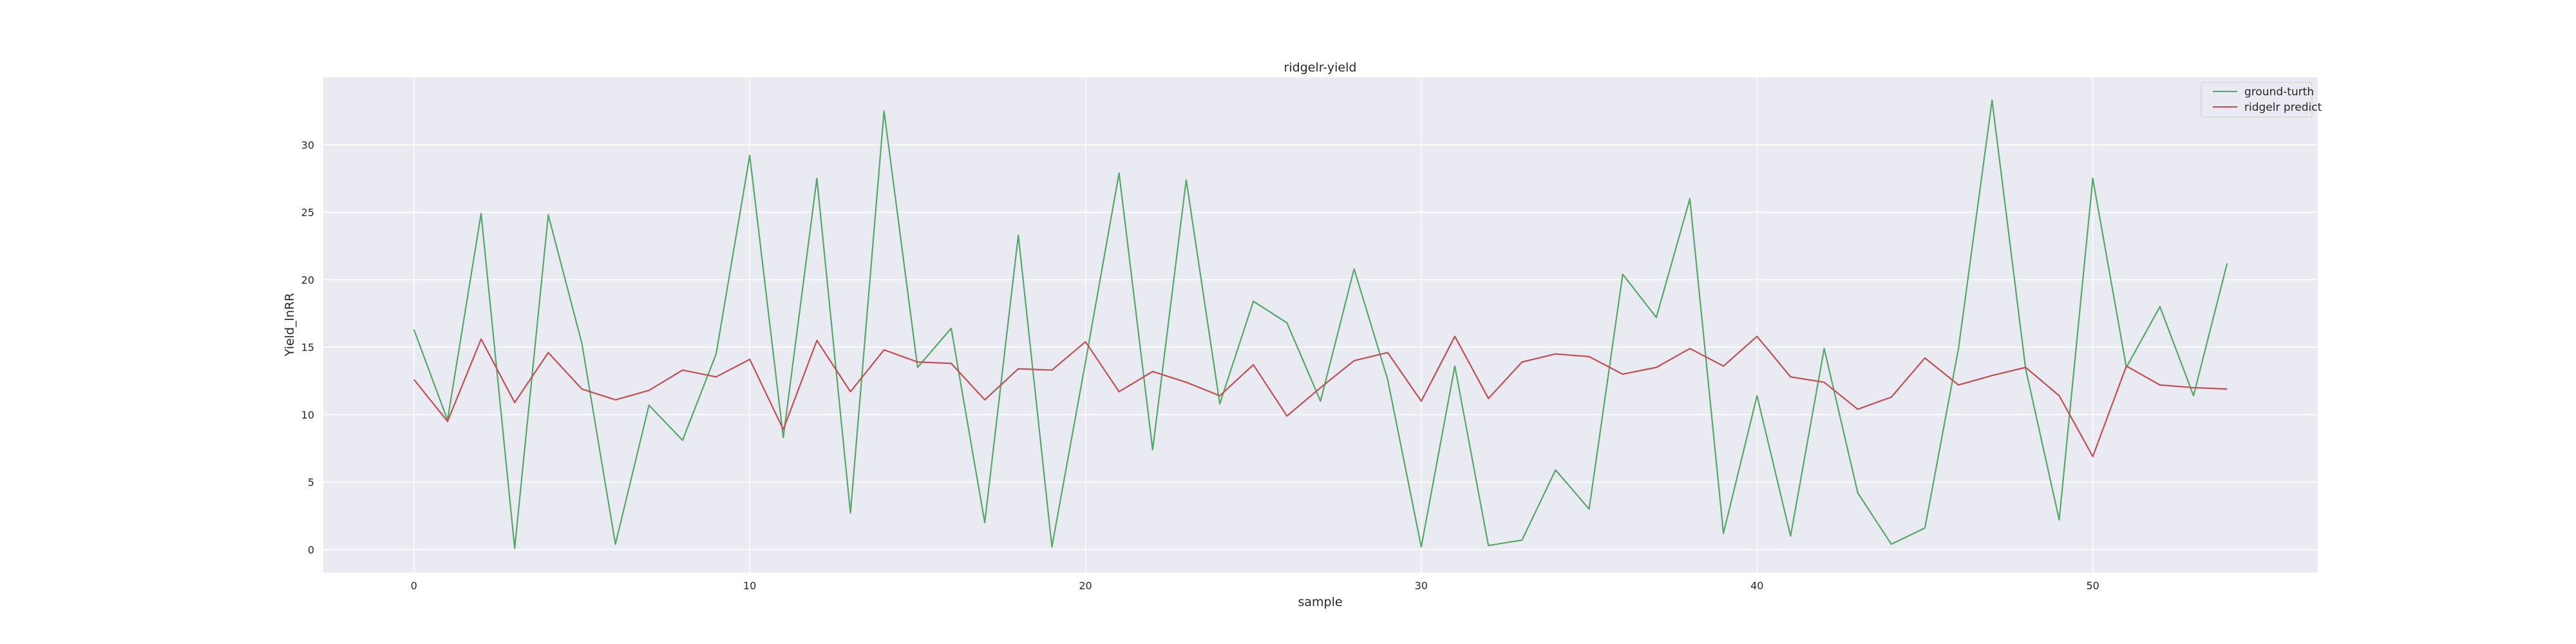 The width and height of the screenshot is (2576, 644). What do you see at coordinates (1756, 586) in the screenshot?
I see `x-tick-label-40: 40` at bounding box center [1756, 586].